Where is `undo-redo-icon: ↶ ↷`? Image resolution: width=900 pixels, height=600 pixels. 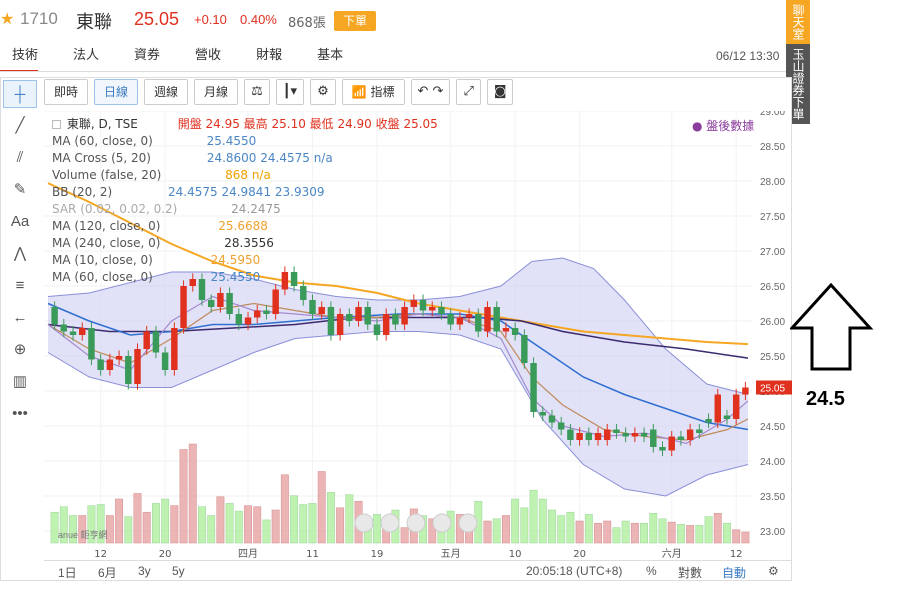 undo-redo-icon: ↶ ↷ is located at coordinates (430, 92).